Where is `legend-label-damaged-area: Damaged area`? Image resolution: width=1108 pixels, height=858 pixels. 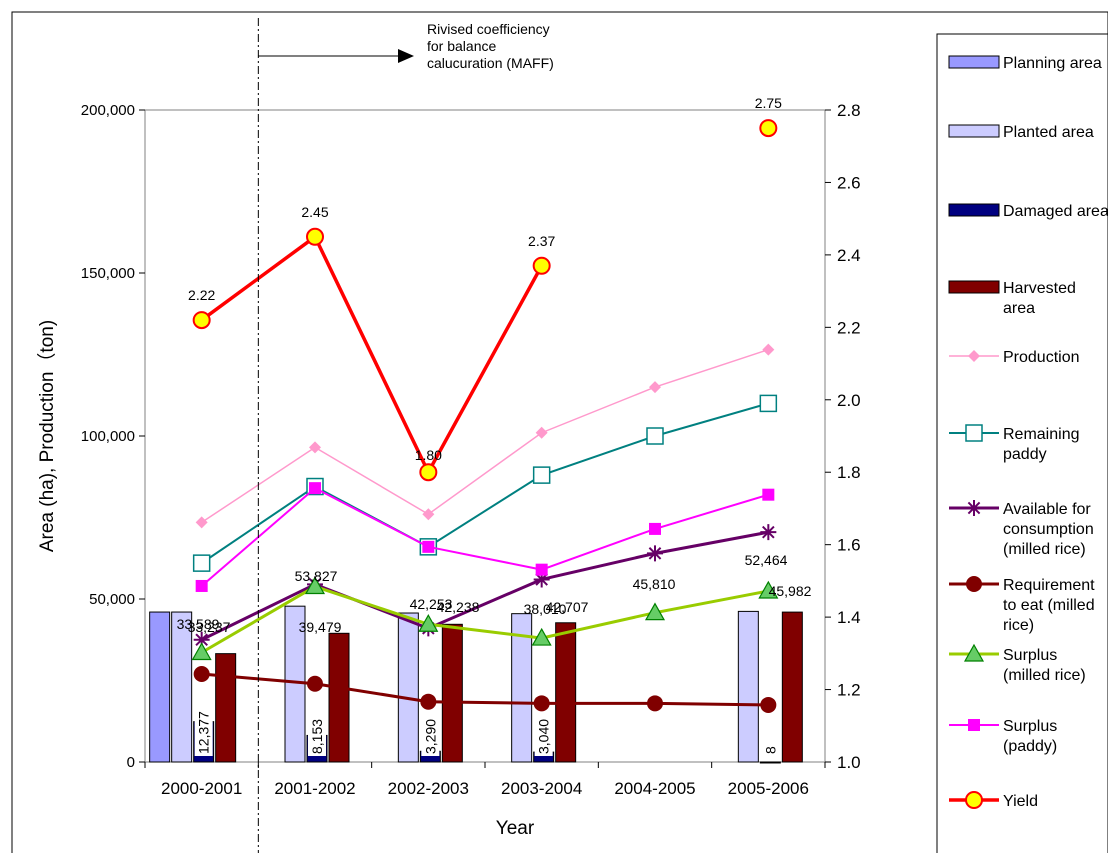 legend-label-damaged-area: Damaged area is located at coordinates (1055, 211).